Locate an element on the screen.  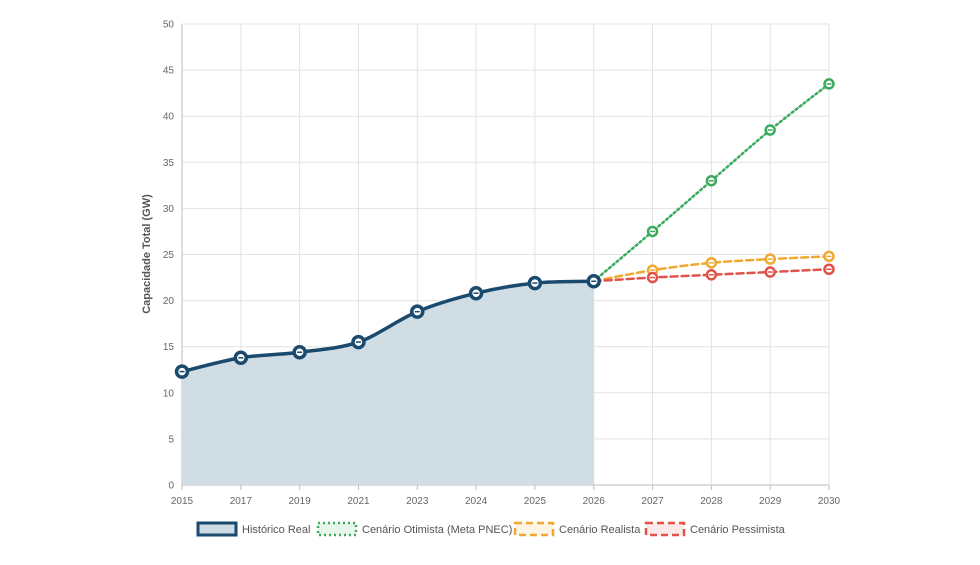
y-tick-label: 40 is located at coordinates (169, 117).